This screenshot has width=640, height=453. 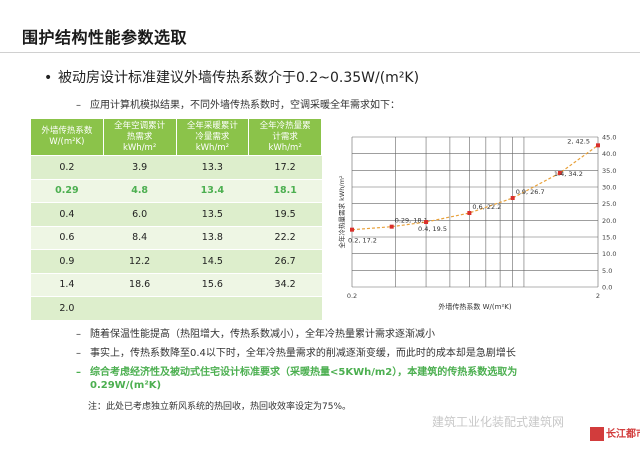 I want to click on main-bullet: • 被动房设计标准建议外墙传热系数介于0.2~0.35W/(m²K), so click(x=231, y=77).